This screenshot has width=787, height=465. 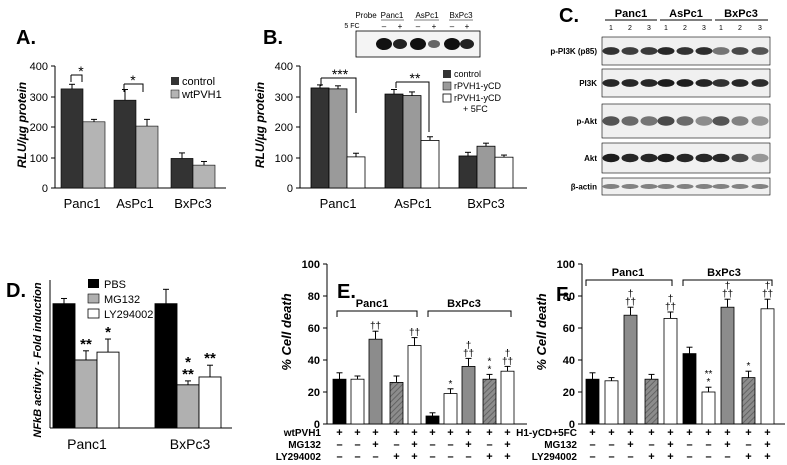 I want to click on blot-lane-number: 3, so click(x=760, y=28).